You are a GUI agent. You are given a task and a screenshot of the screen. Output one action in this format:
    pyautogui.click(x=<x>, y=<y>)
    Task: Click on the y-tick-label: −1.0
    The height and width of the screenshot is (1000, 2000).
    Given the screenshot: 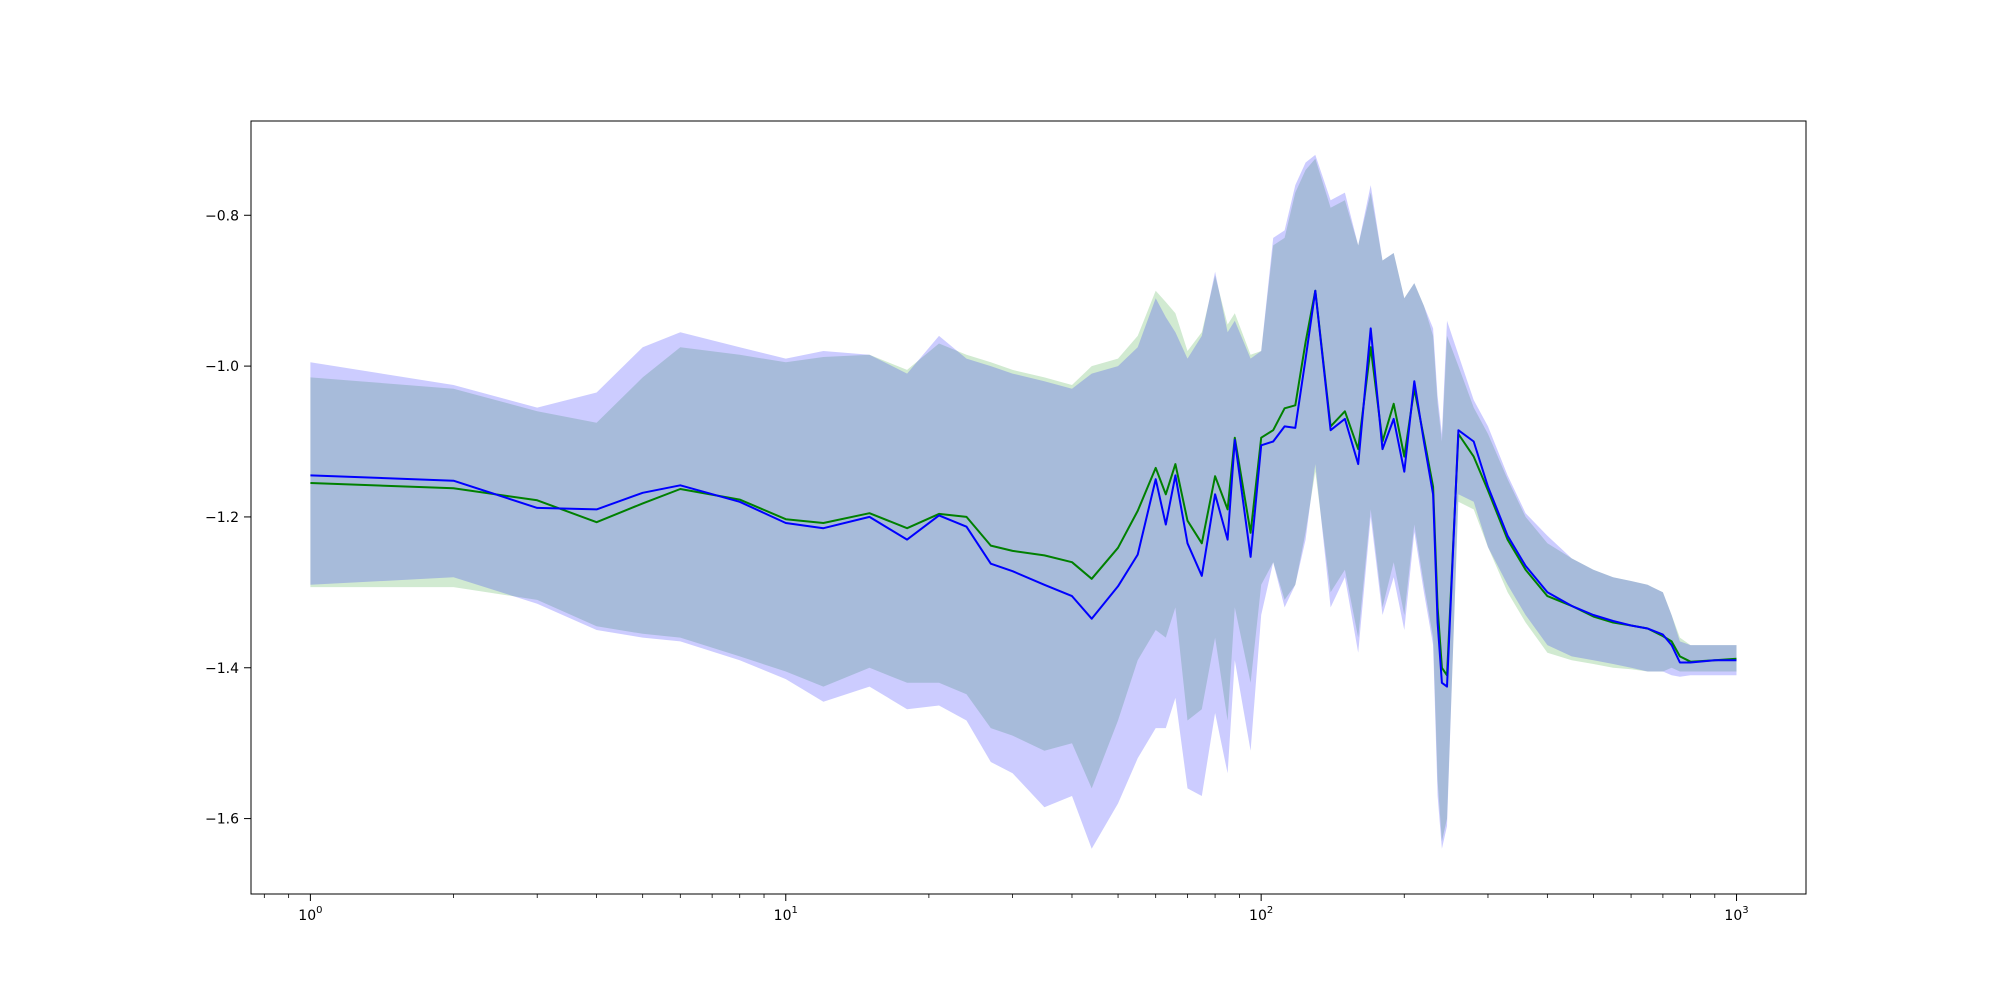 What is the action you would take?
    pyautogui.click(x=222, y=367)
    